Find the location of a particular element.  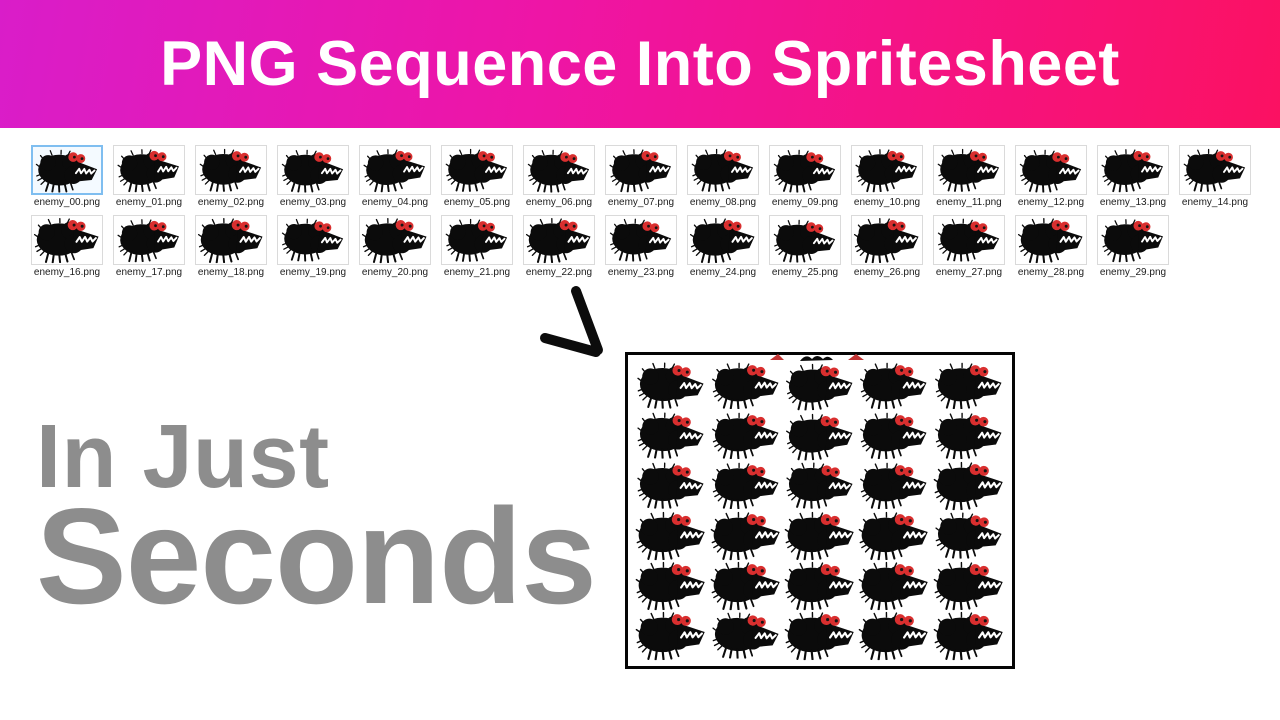

file-thumbnail: enemy_28.png is located at coordinates (1051, 246).